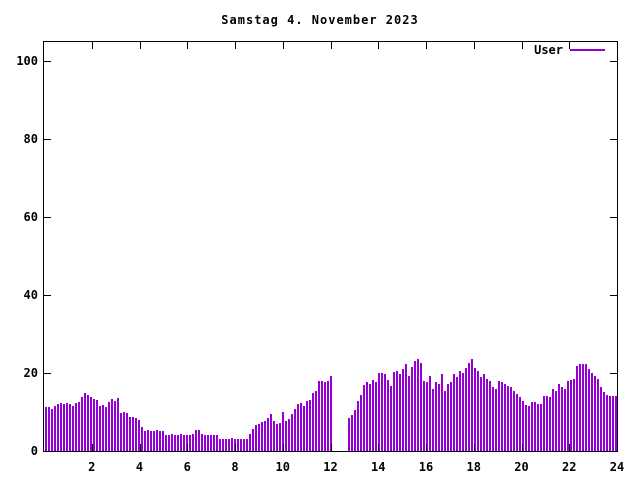 This screenshot has width=640, height=480. Describe the element at coordinates (30, 139) in the screenshot. I see `y-tick-label: 80` at that location.